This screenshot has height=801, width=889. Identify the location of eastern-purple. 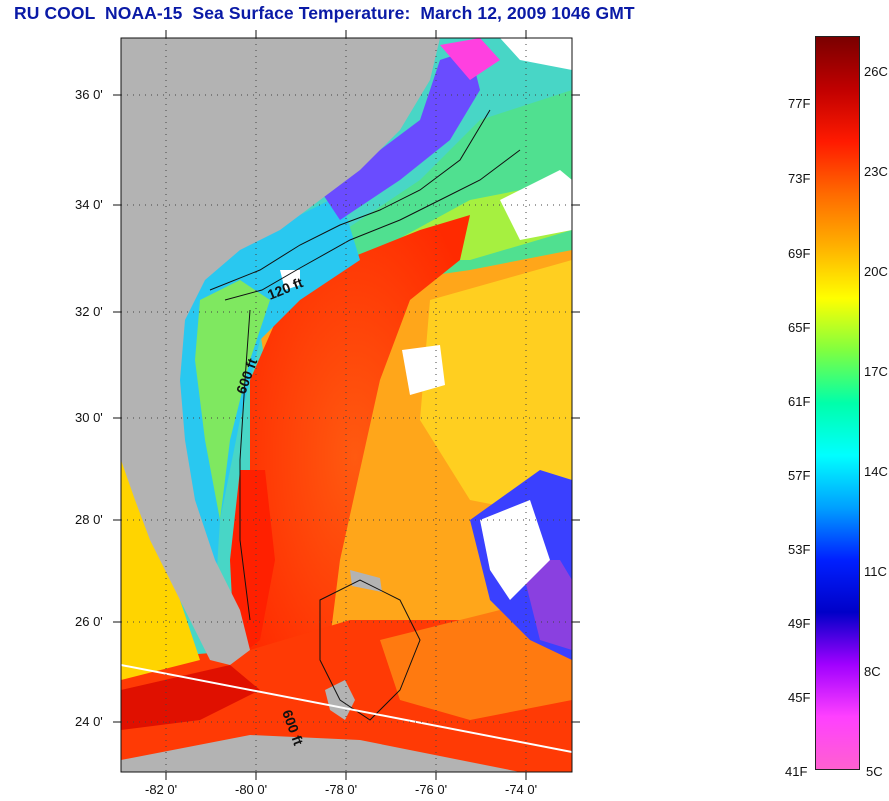
(546, 605).